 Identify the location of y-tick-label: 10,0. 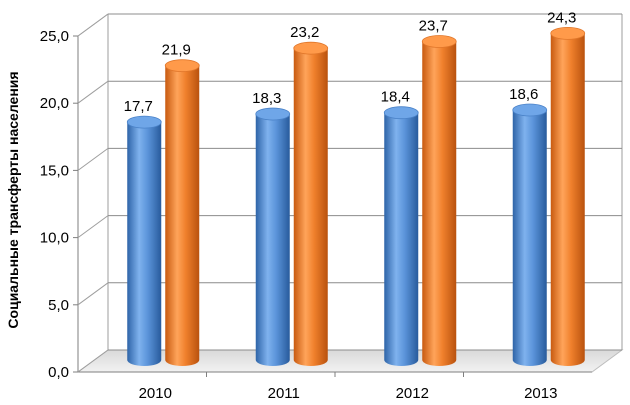
(54, 238).